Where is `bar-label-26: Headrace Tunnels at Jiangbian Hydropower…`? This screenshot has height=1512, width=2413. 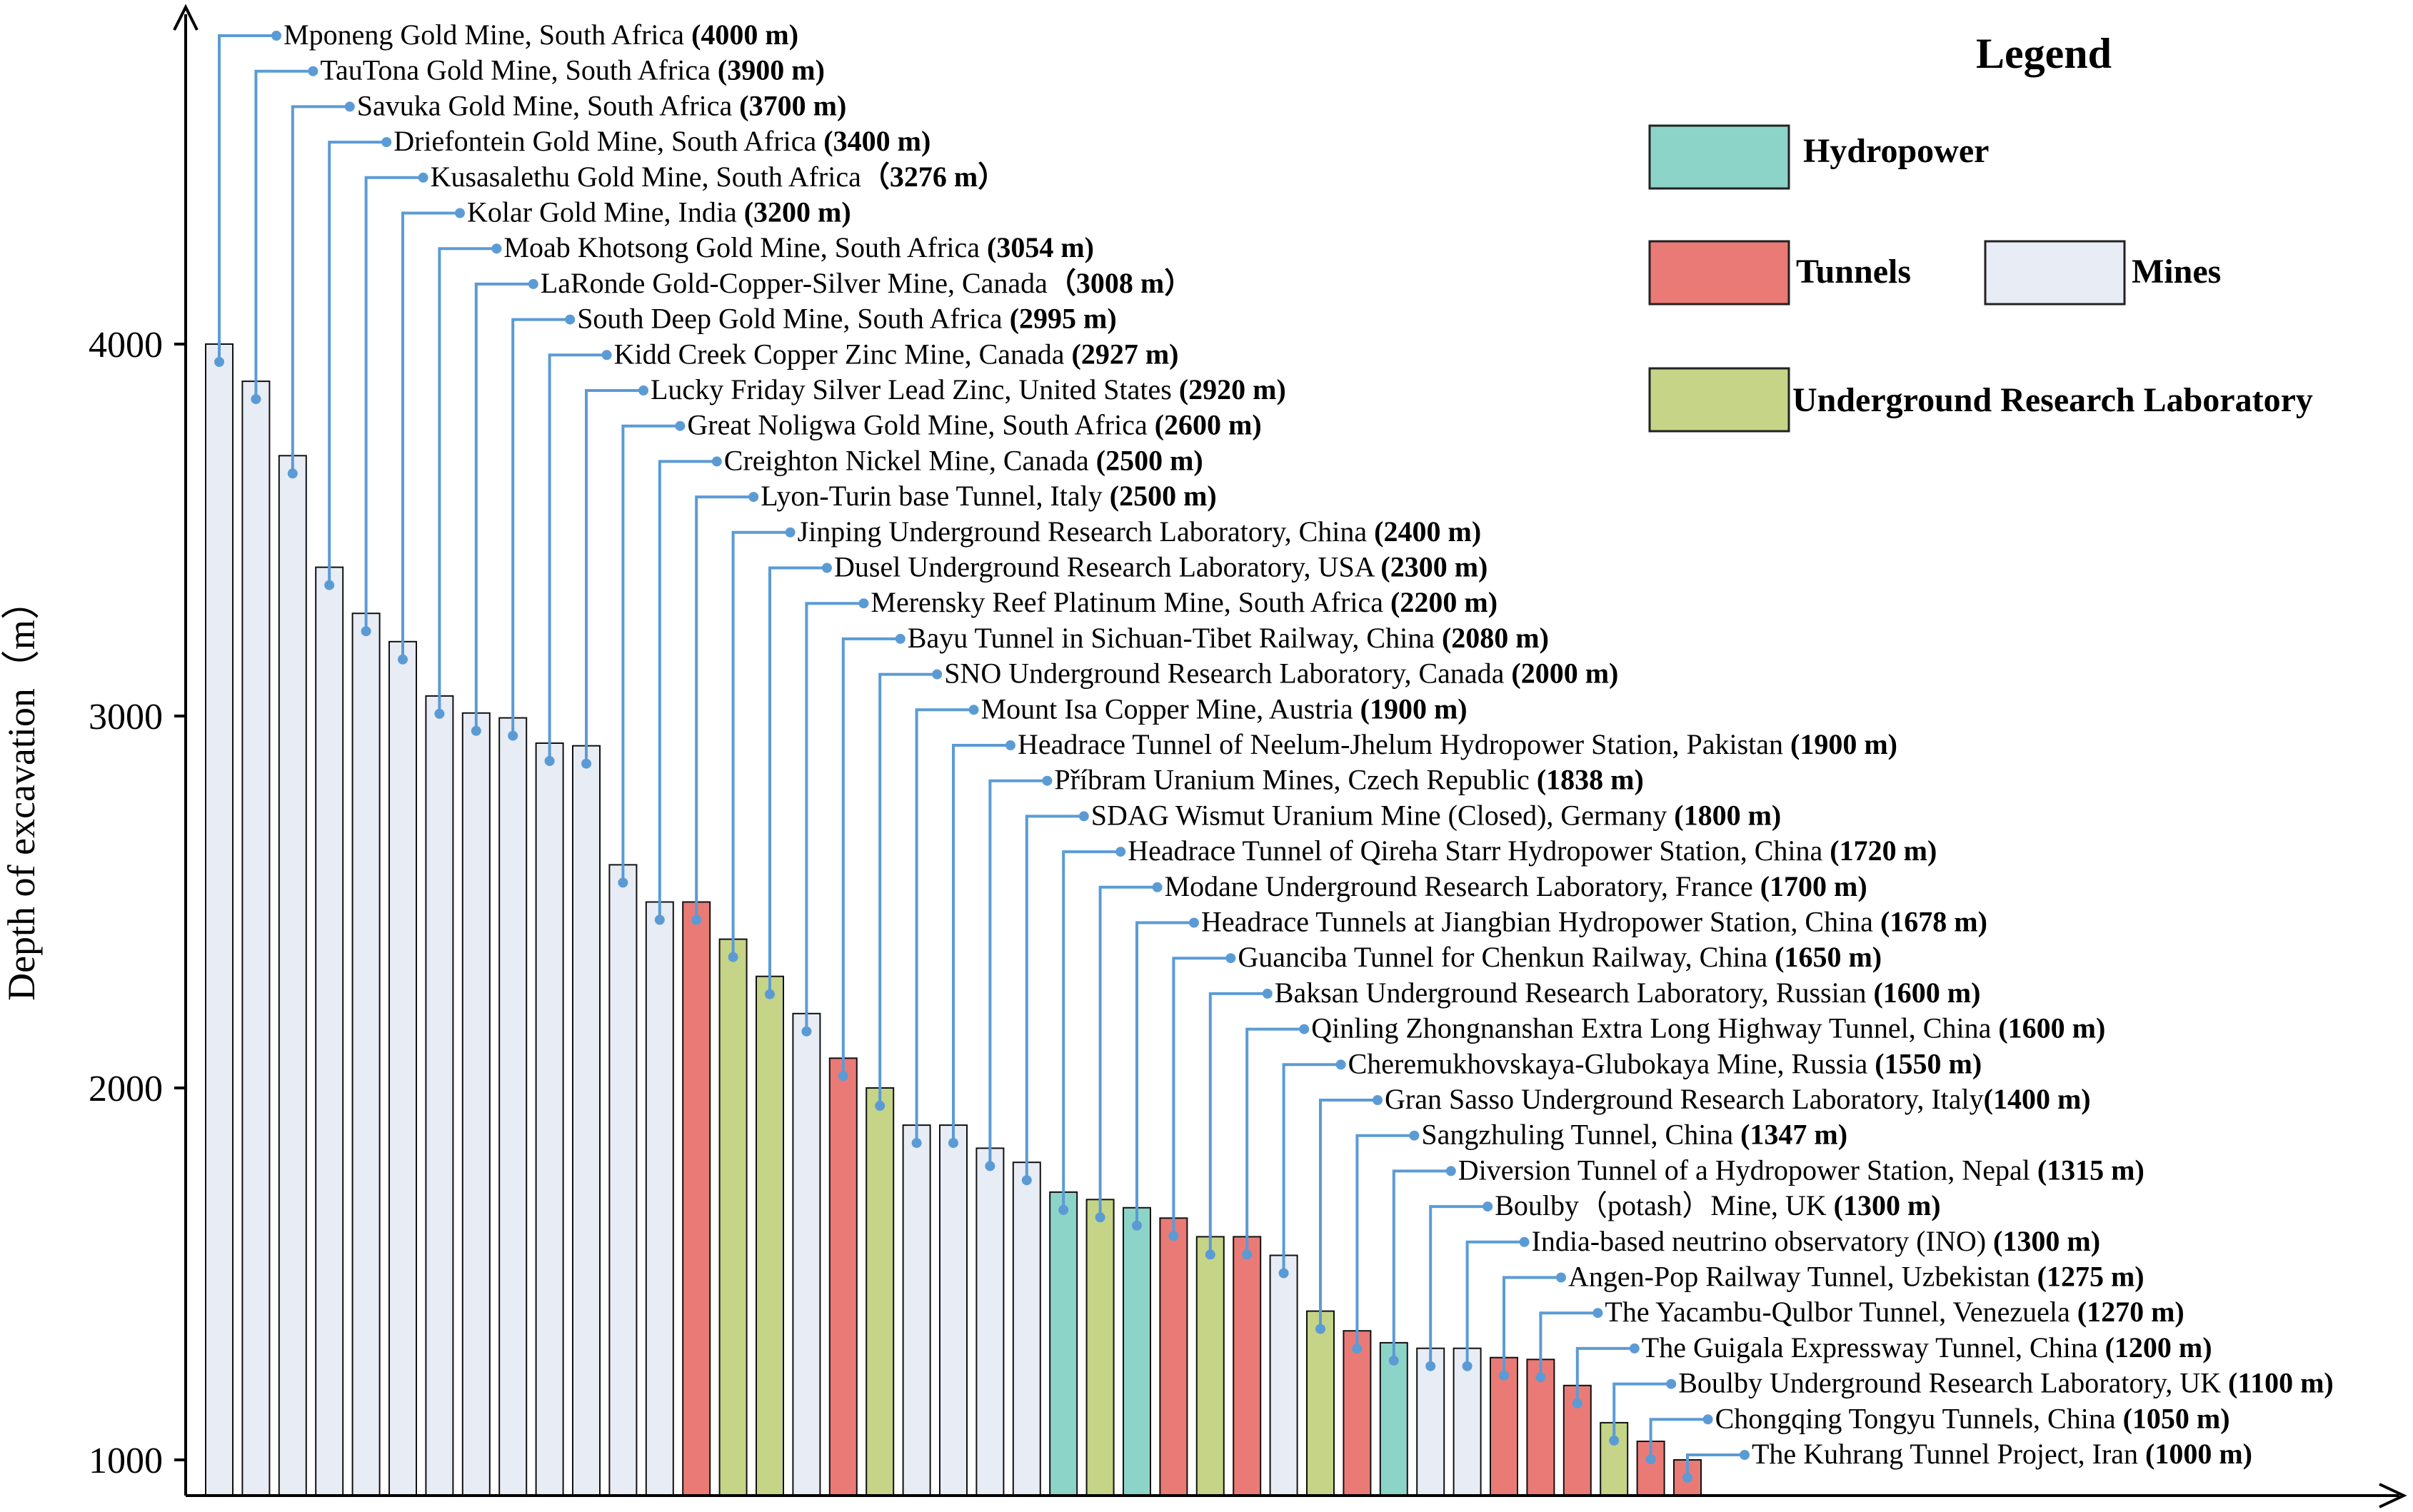
bar-label-26: Headrace Tunnels at Jiangbian Hydropower… is located at coordinates (1594, 922).